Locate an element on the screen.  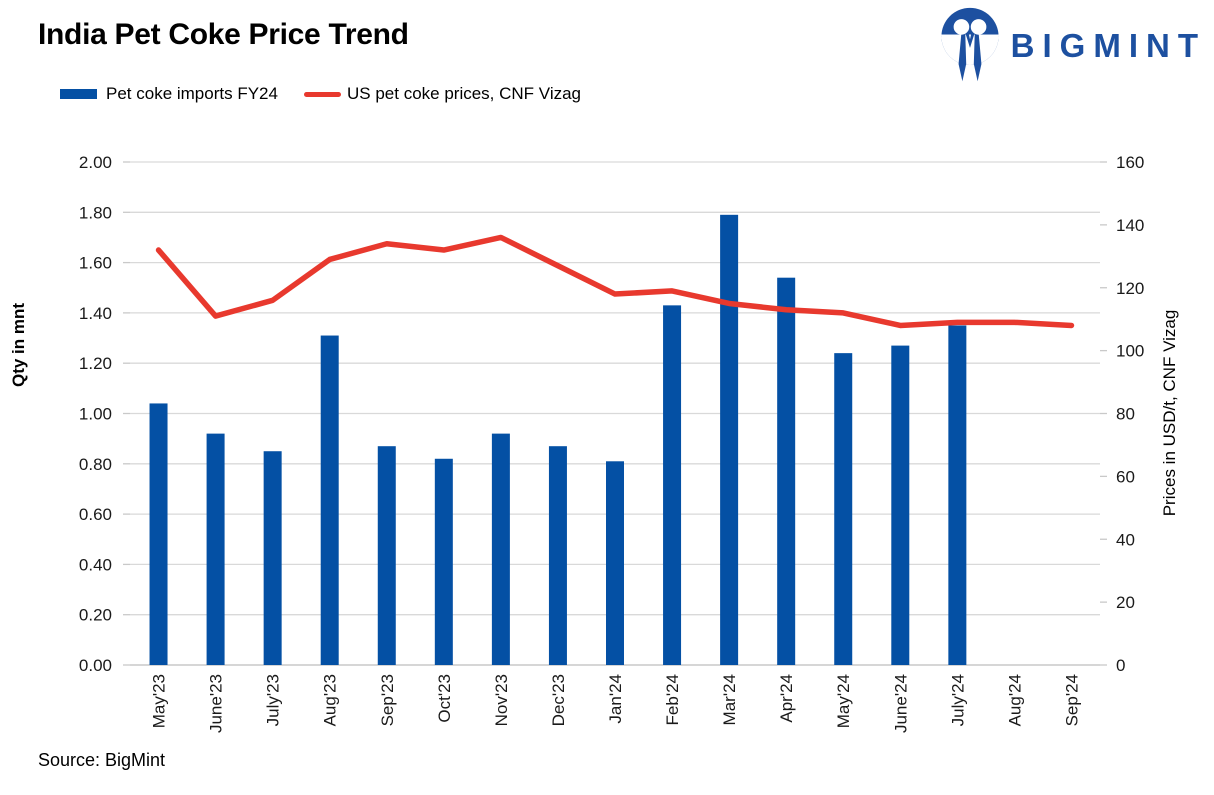
bar-Nov'23 is located at coordinates (500, 549).